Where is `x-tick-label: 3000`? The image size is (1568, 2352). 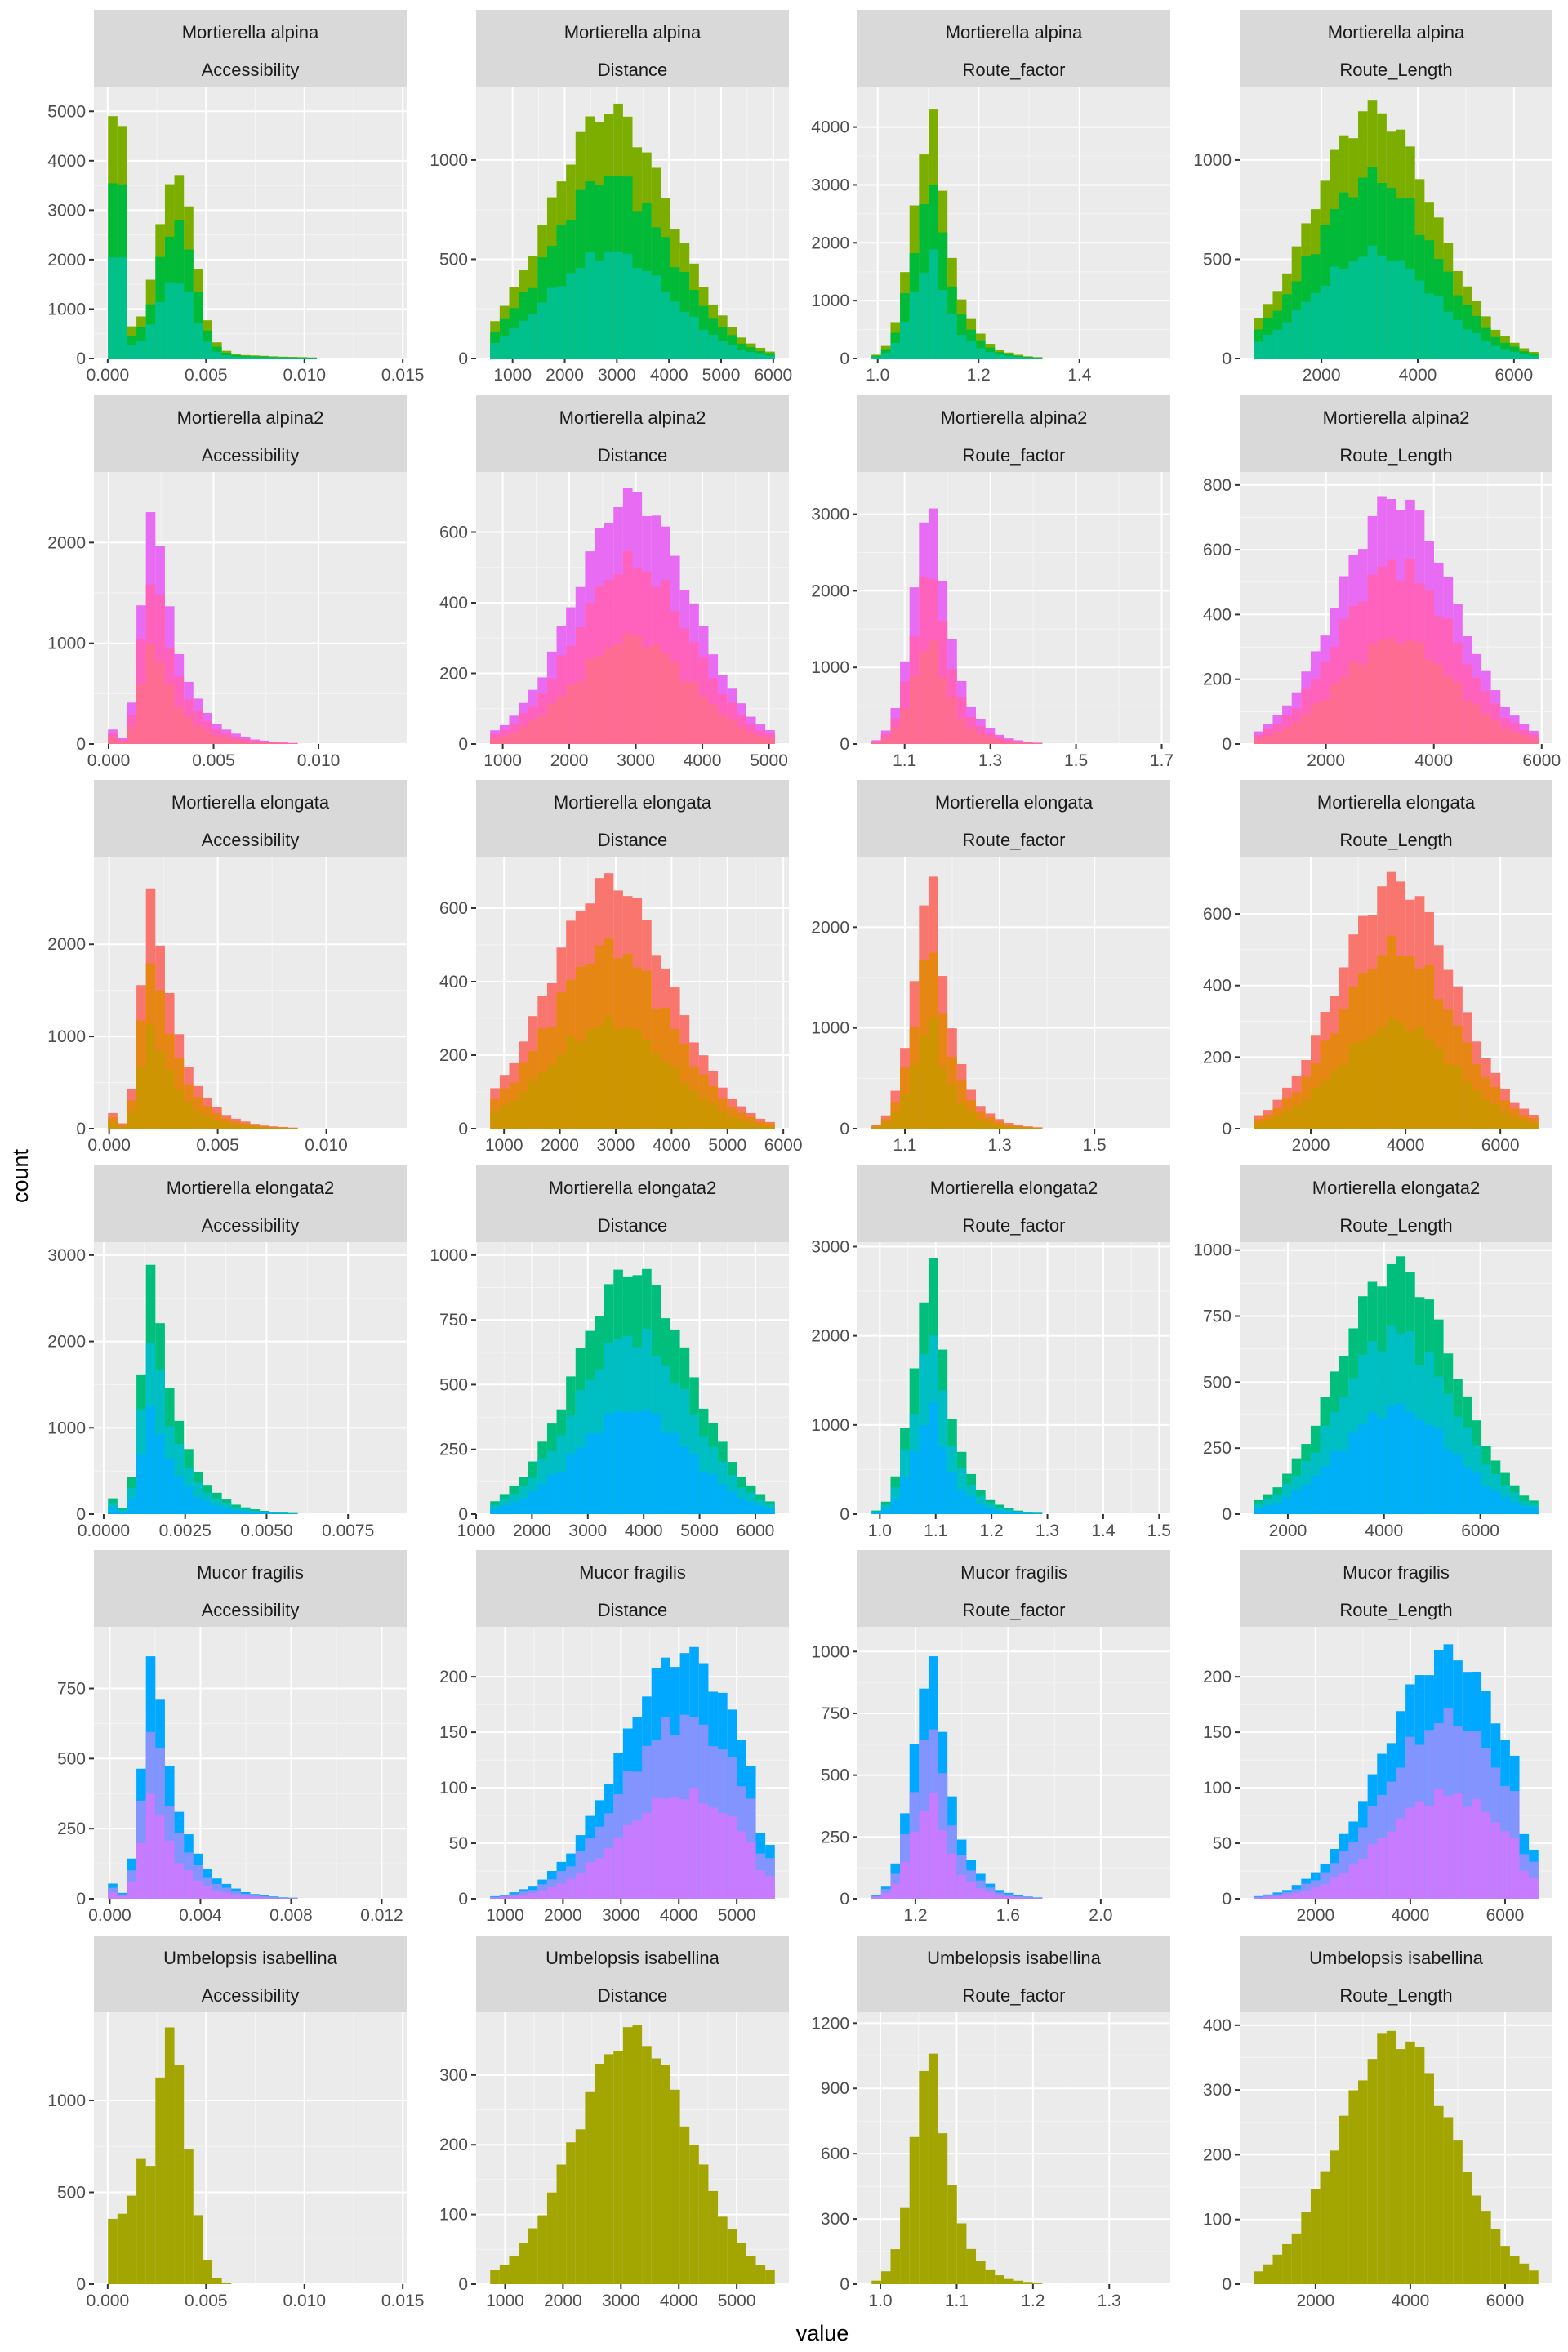
x-tick-label: 3000 is located at coordinates (636, 760).